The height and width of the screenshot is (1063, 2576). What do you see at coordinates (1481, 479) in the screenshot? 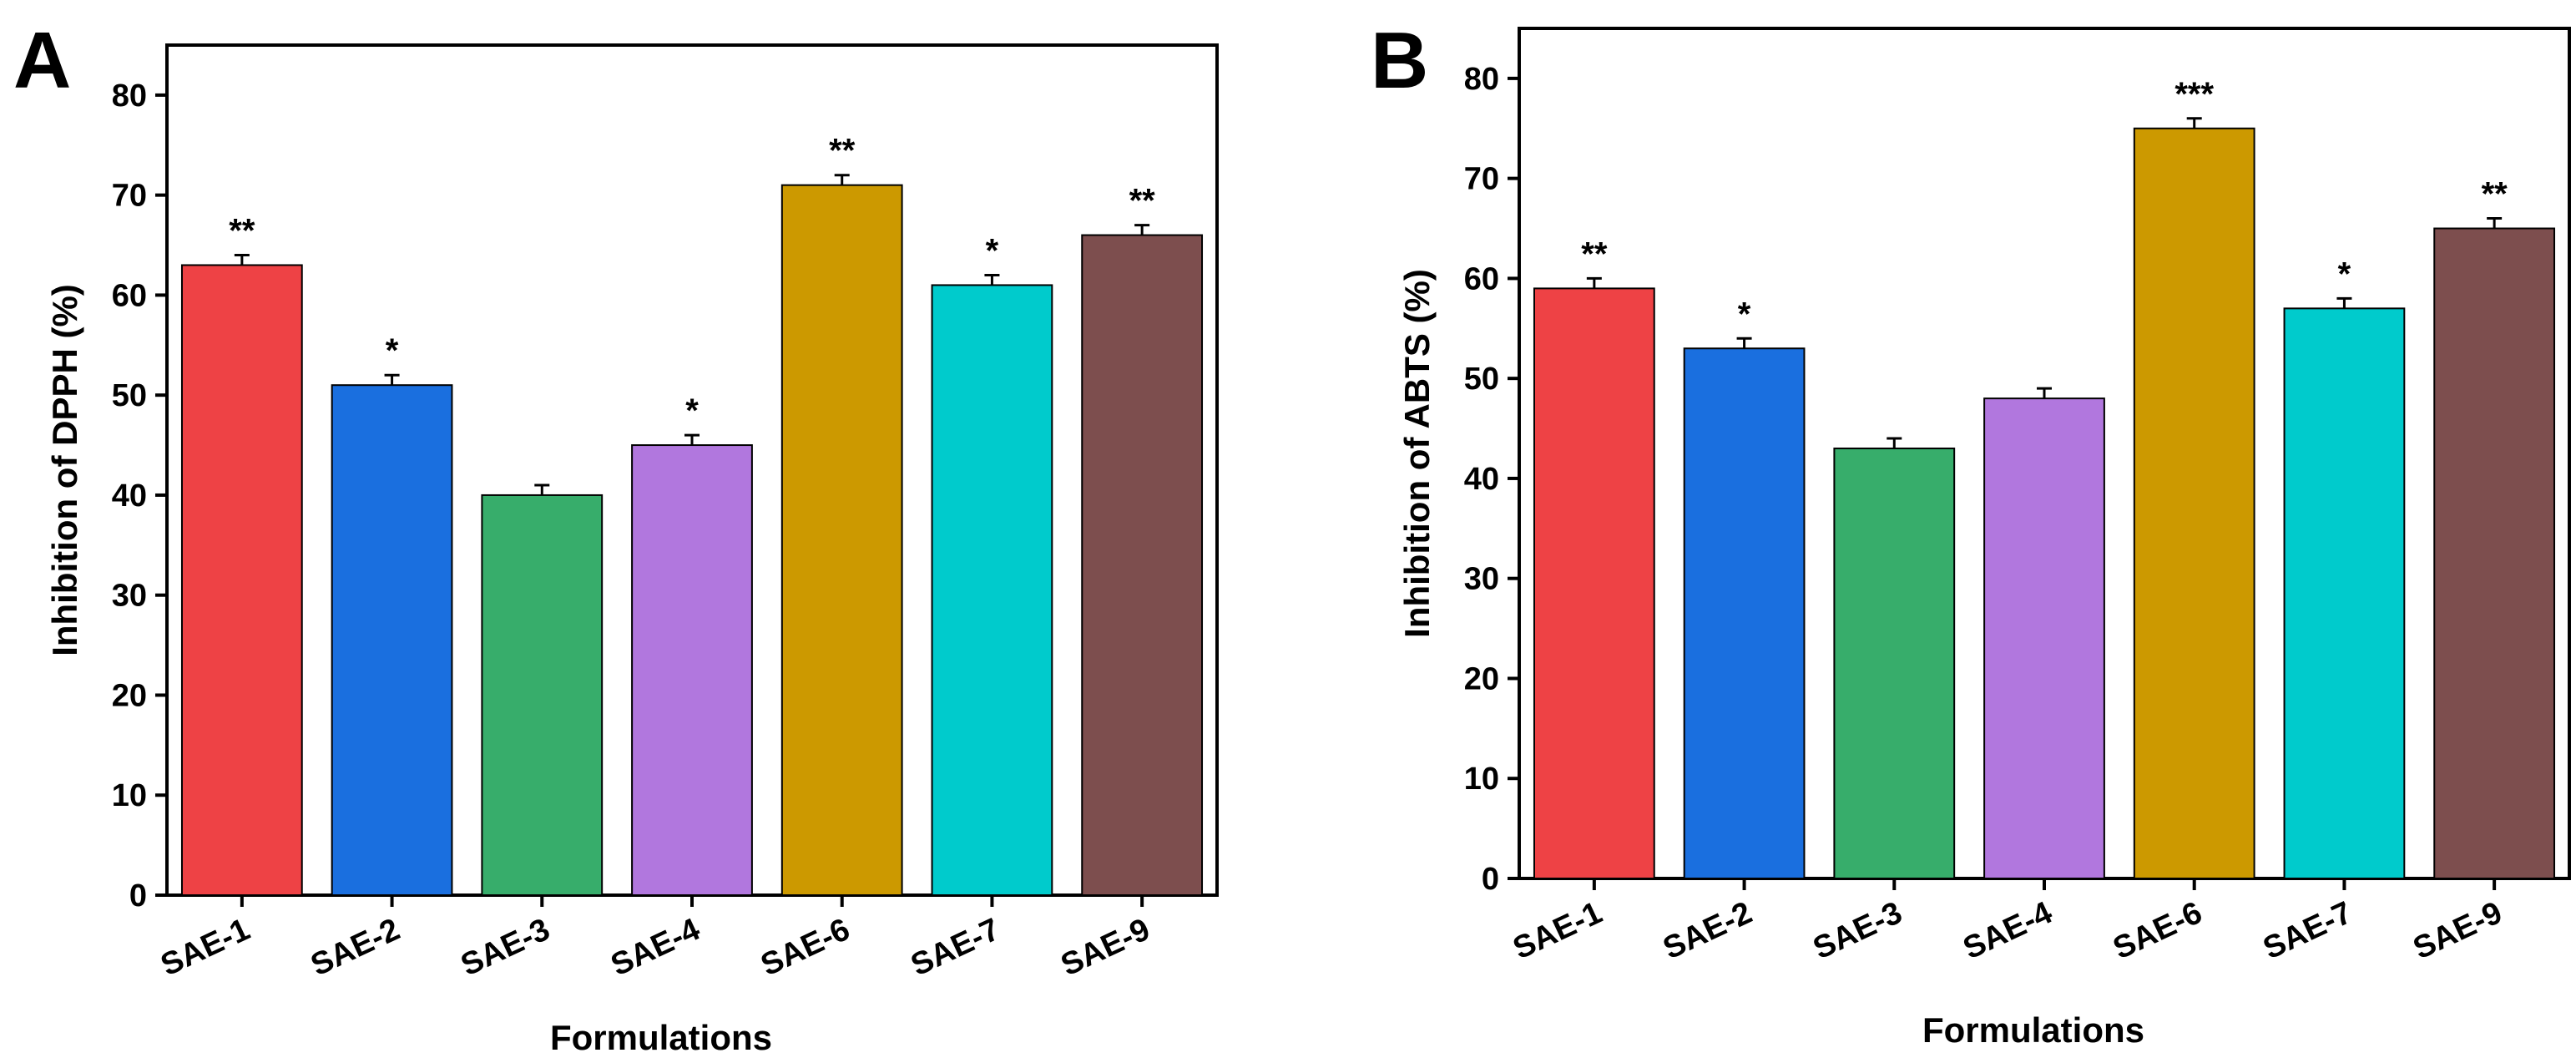
I see `panel-b-y-tick-label: 40` at bounding box center [1481, 479].